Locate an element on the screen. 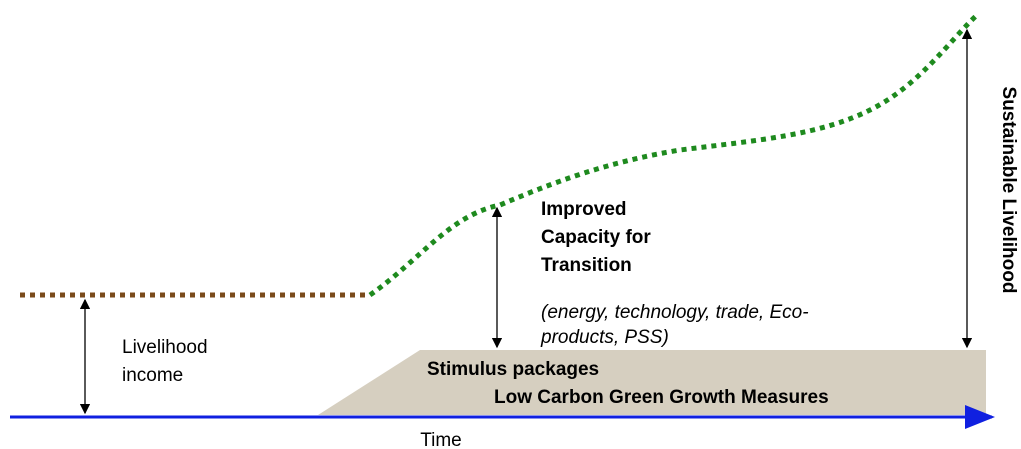  income-label: income is located at coordinates (152, 375).